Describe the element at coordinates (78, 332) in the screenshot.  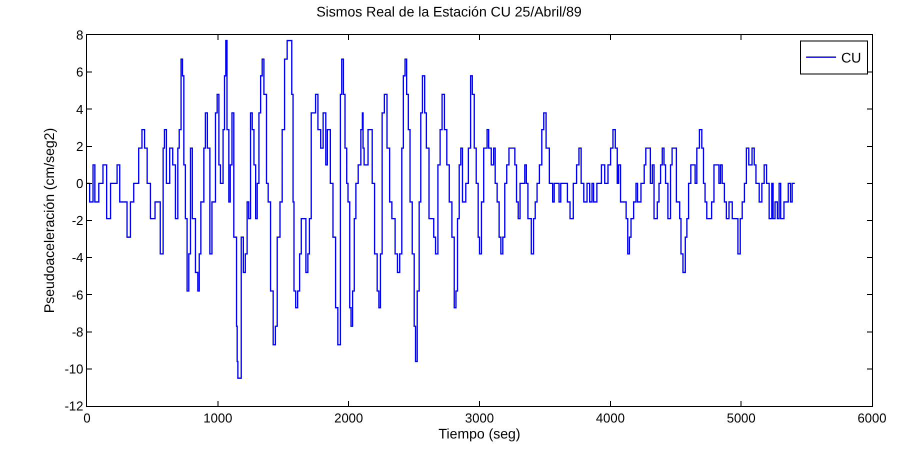
I see `y-tick-label: -8` at that location.